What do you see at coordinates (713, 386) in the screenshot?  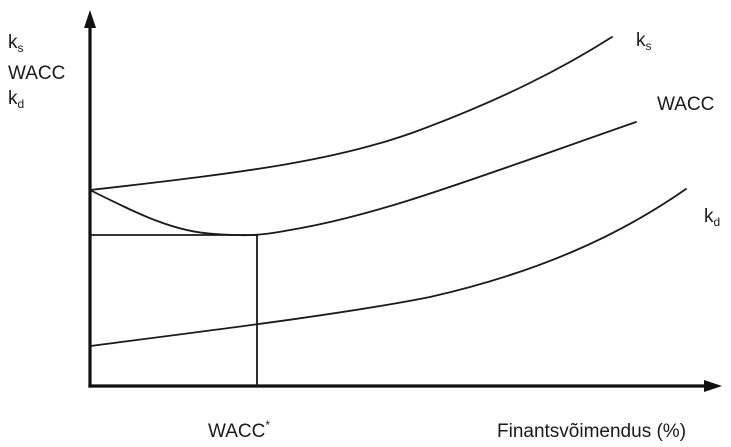 I see `x-axis-arrow` at bounding box center [713, 386].